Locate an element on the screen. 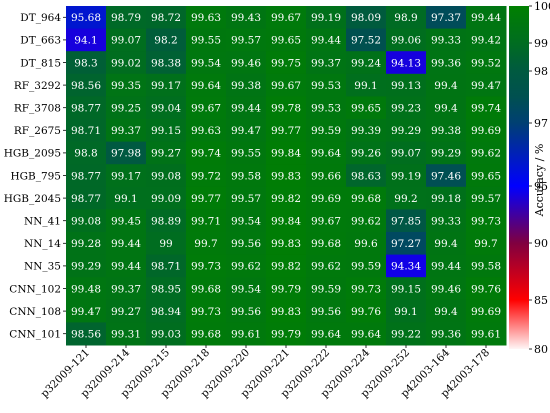 The height and width of the screenshot is (413, 550). cell-value-label: 99.69 is located at coordinates (326, 199).